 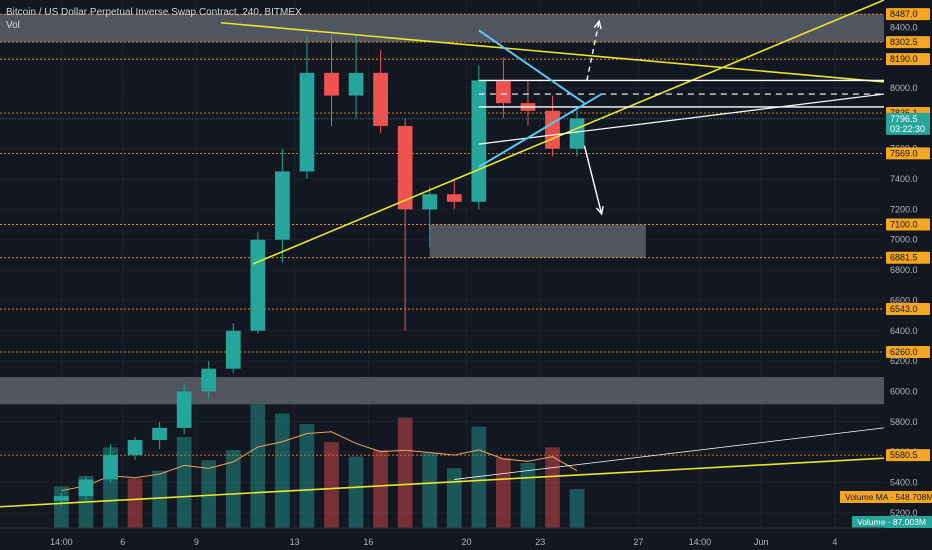 What do you see at coordinates (13, 25) in the screenshot?
I see `volume-indicator-label: Vol` at bounding box center [13, 25].